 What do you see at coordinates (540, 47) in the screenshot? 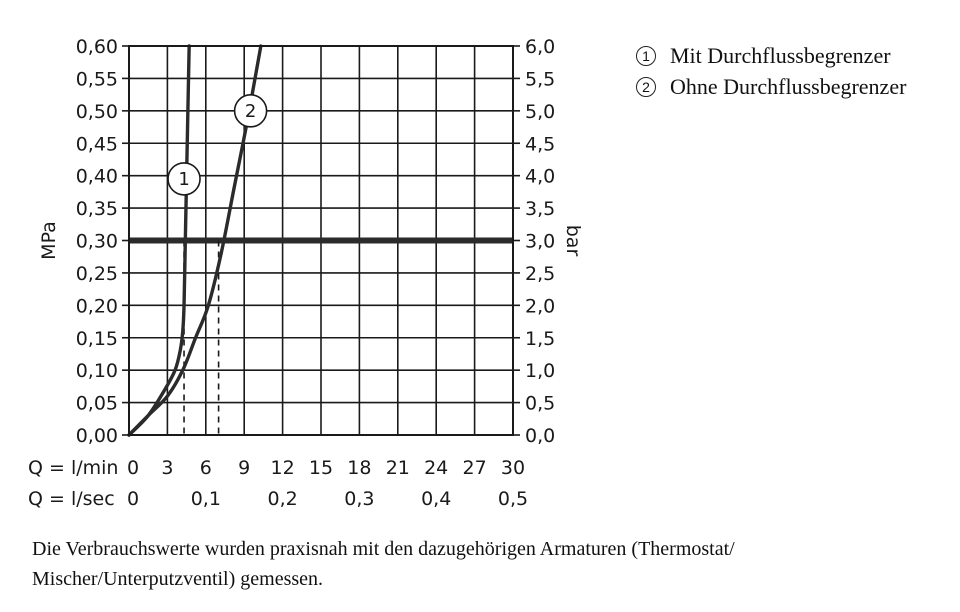
I see `y-right-tick-label: 6,0` at bounding box center [540, 47].